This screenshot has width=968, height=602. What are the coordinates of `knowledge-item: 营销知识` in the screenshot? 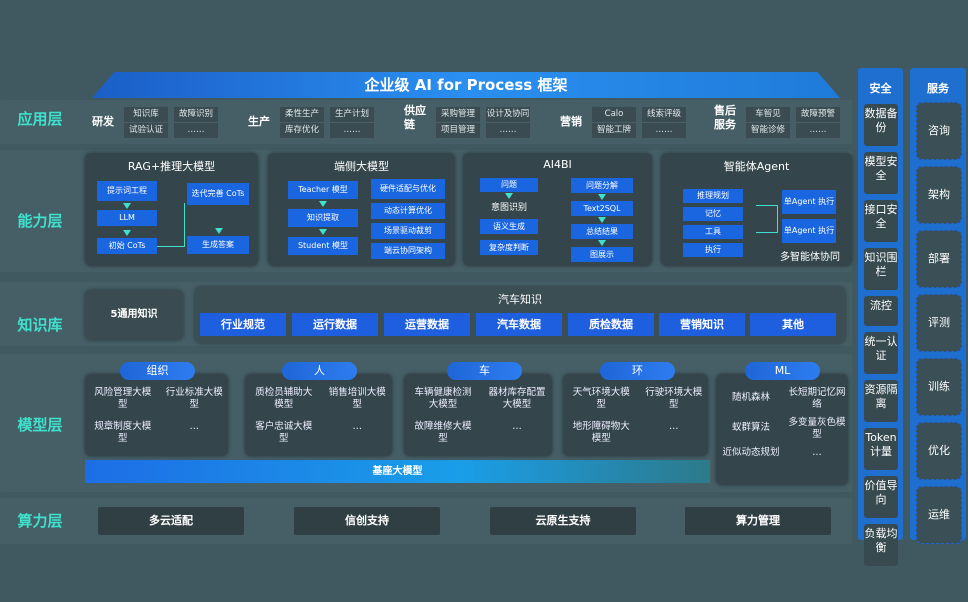 It's located at (702, 324).